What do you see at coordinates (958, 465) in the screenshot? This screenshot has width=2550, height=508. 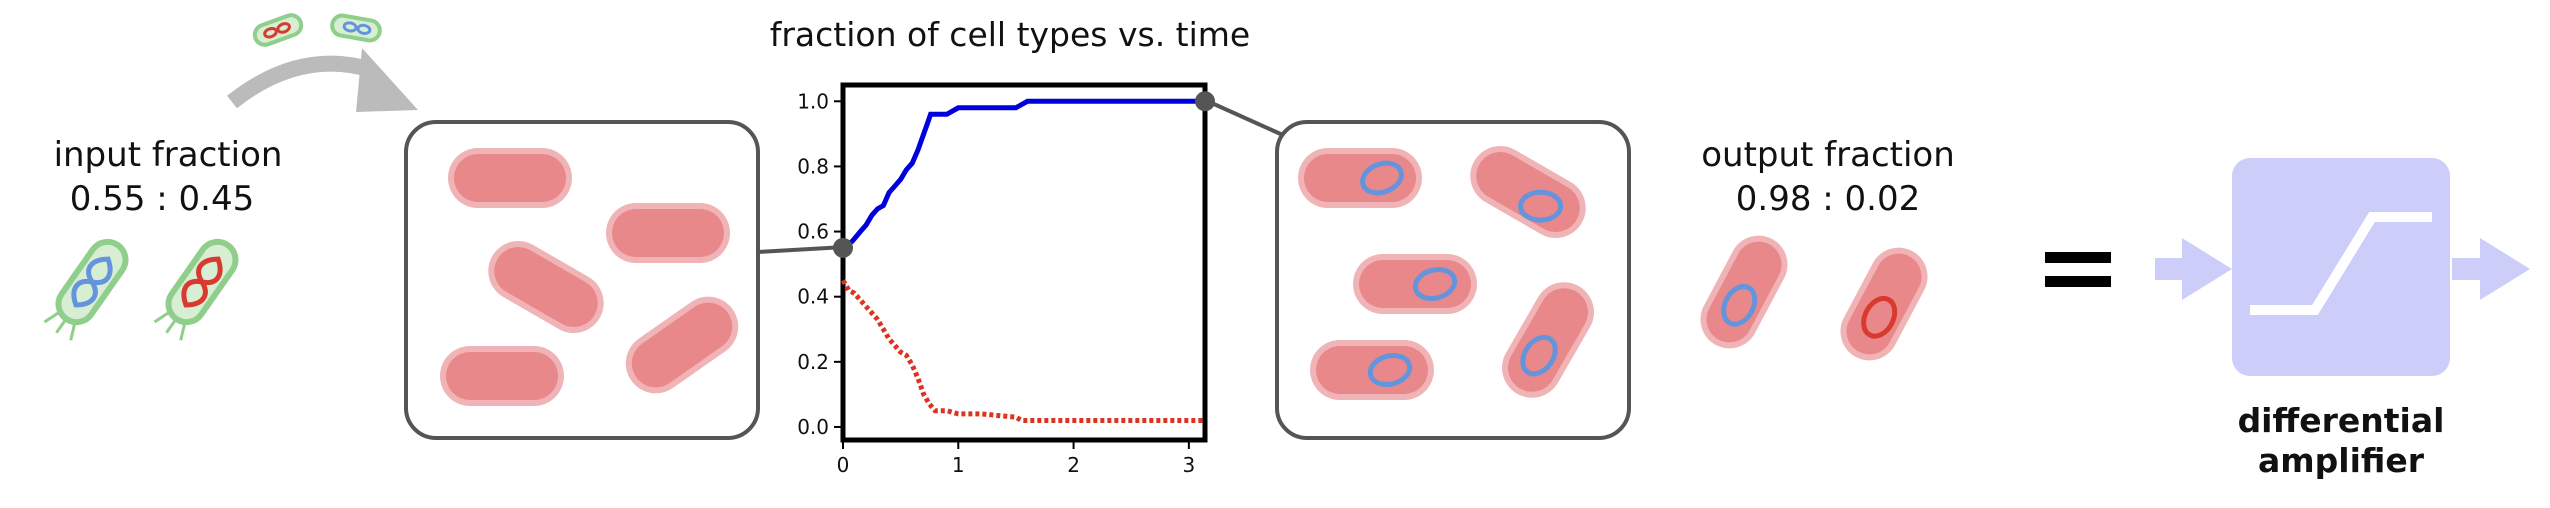 I see `x-tick-label: 1` at bounding box center [958, 465].